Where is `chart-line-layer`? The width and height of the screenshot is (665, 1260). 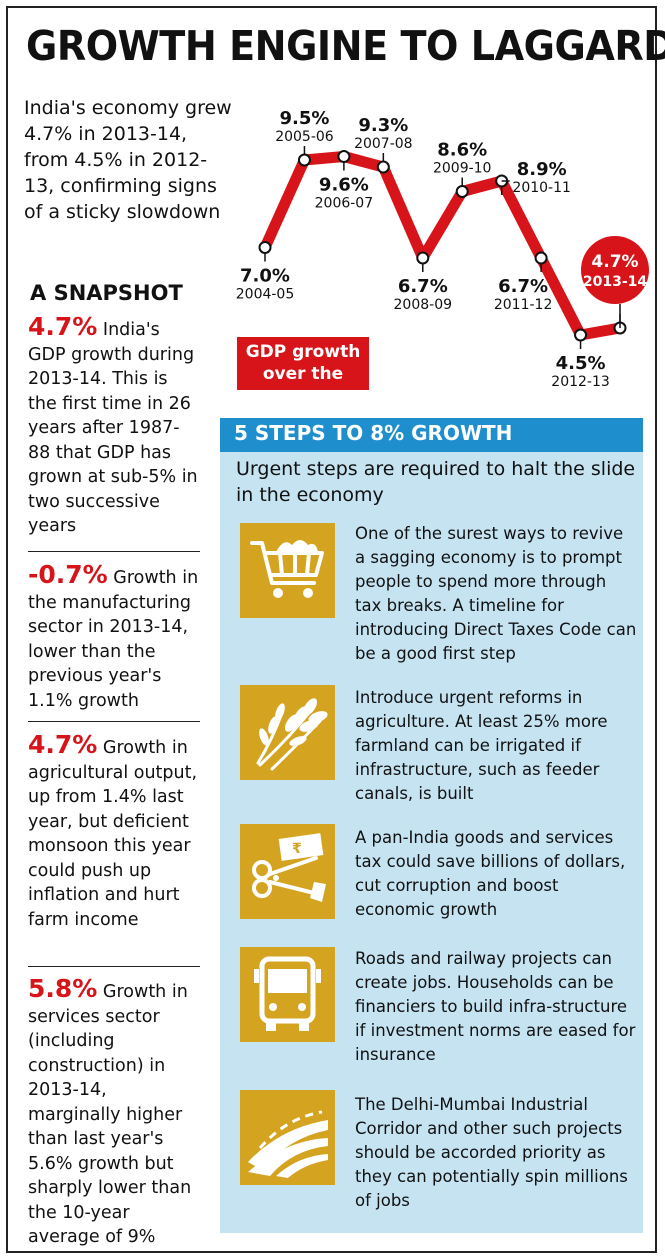 chart-line-layer is located at coordinates (442, 246).